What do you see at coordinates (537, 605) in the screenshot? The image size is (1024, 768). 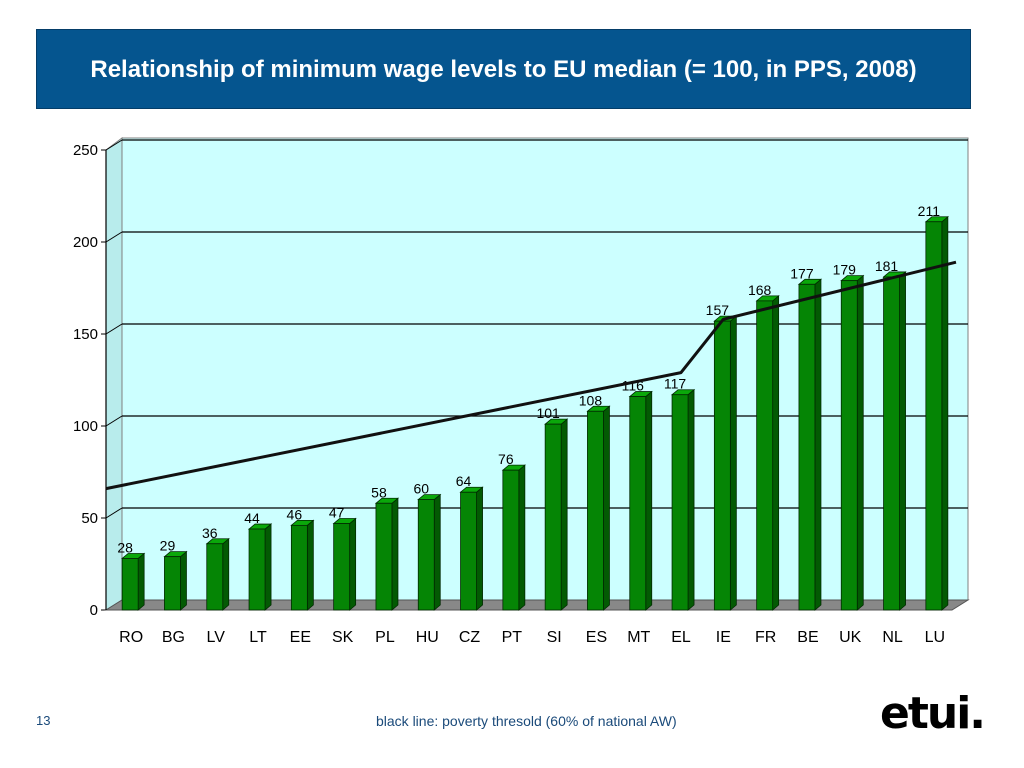 I see `plot-floor` at bounding box center [537, 605].